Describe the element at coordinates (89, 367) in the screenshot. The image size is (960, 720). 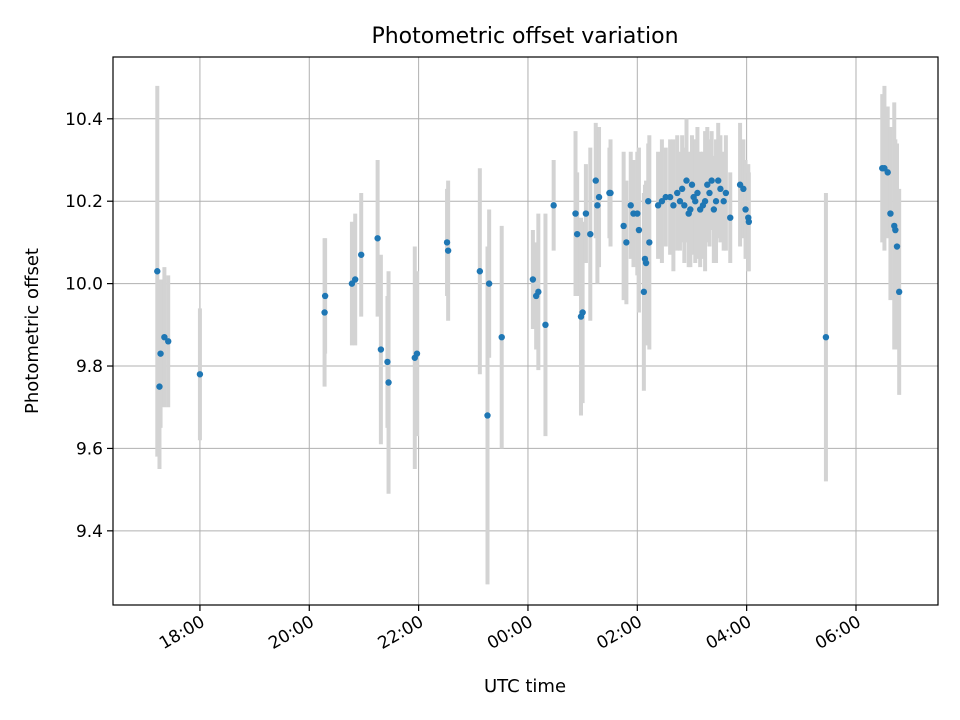
I see `y-tick-label: 9.8` at that location.